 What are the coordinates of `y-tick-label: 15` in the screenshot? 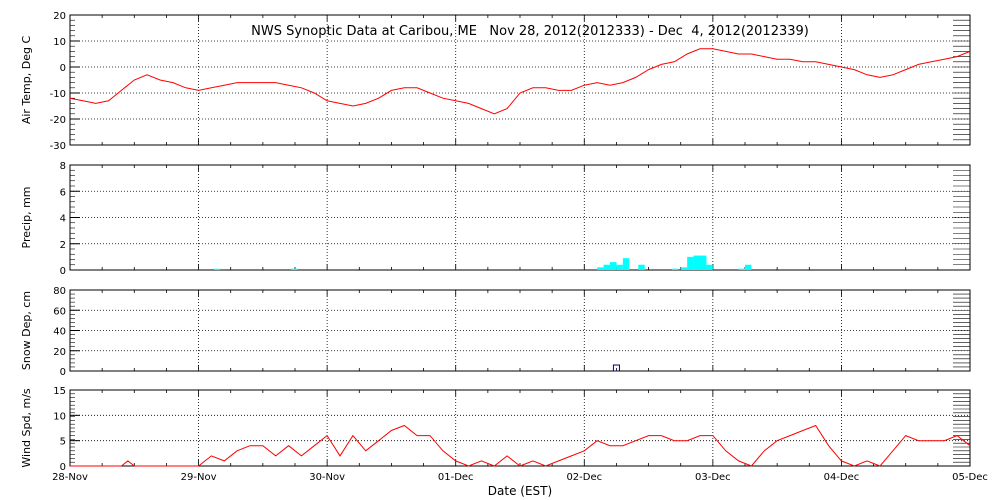 It's located at (59, 391).